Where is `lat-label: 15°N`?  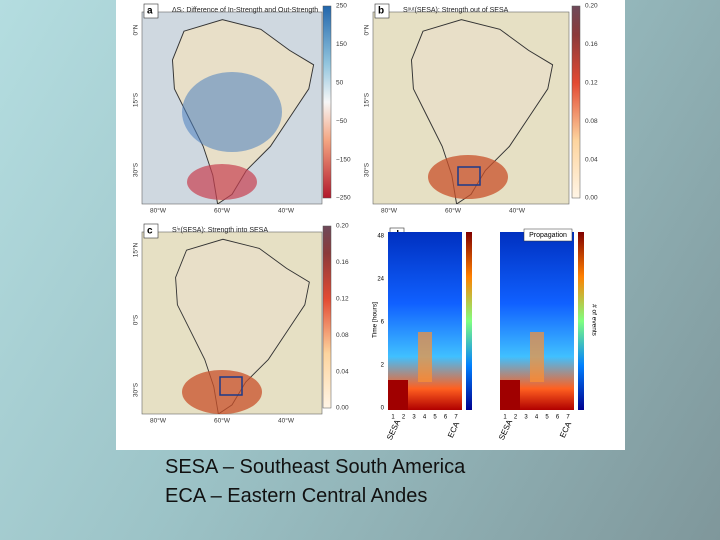
lat-label: 15°N is located at coordinates (136, 249).